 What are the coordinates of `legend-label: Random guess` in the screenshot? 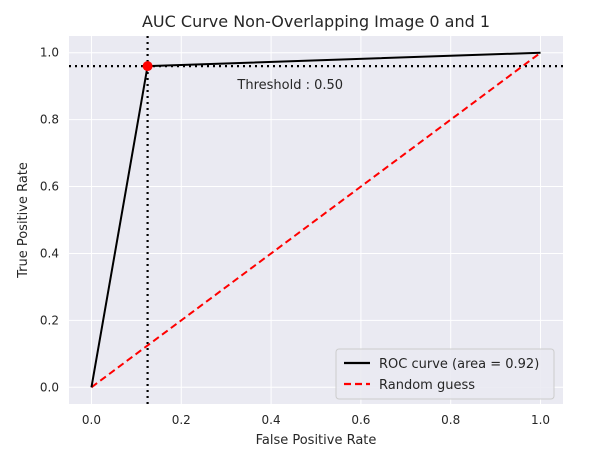 It's located at (427, 385).